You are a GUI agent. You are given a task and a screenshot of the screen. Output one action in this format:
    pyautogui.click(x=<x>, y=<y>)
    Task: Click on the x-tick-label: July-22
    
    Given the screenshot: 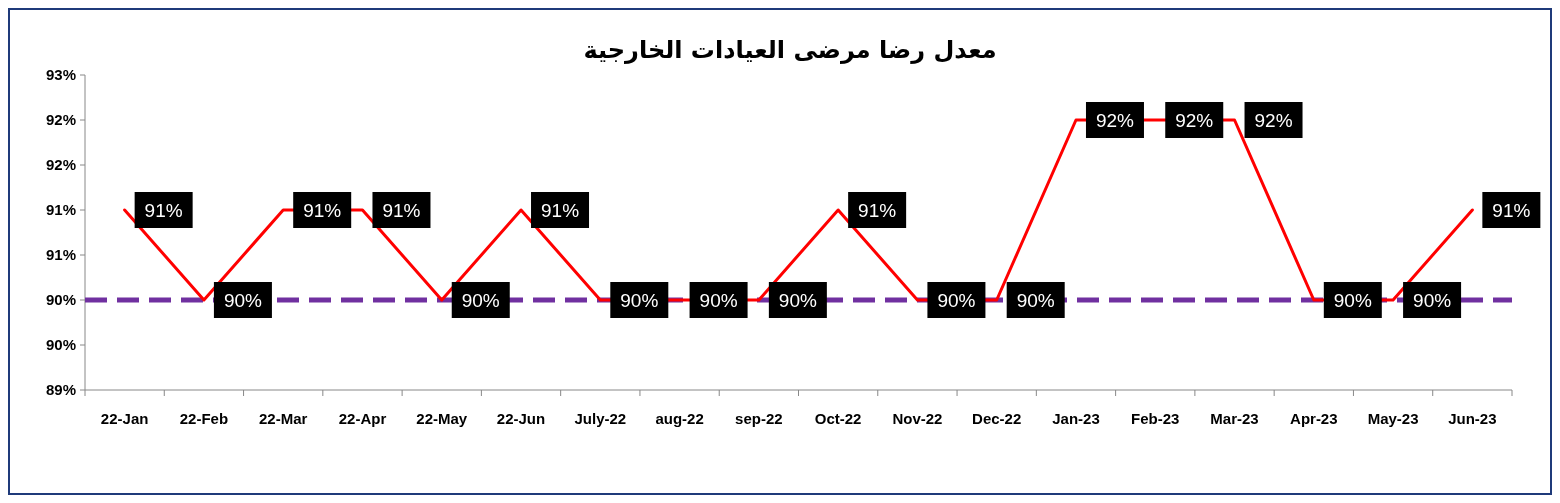 What is the action you would take?
    pyautogui.click(x=600, y=418)
    